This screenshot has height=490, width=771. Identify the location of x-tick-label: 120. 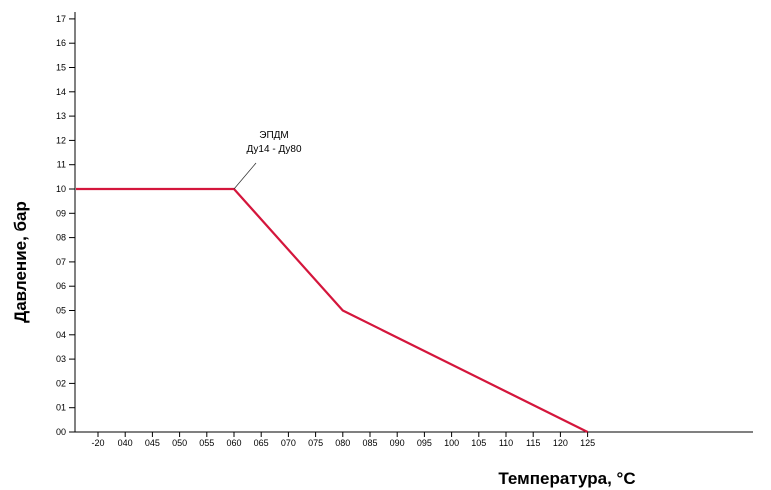
(560, 443).